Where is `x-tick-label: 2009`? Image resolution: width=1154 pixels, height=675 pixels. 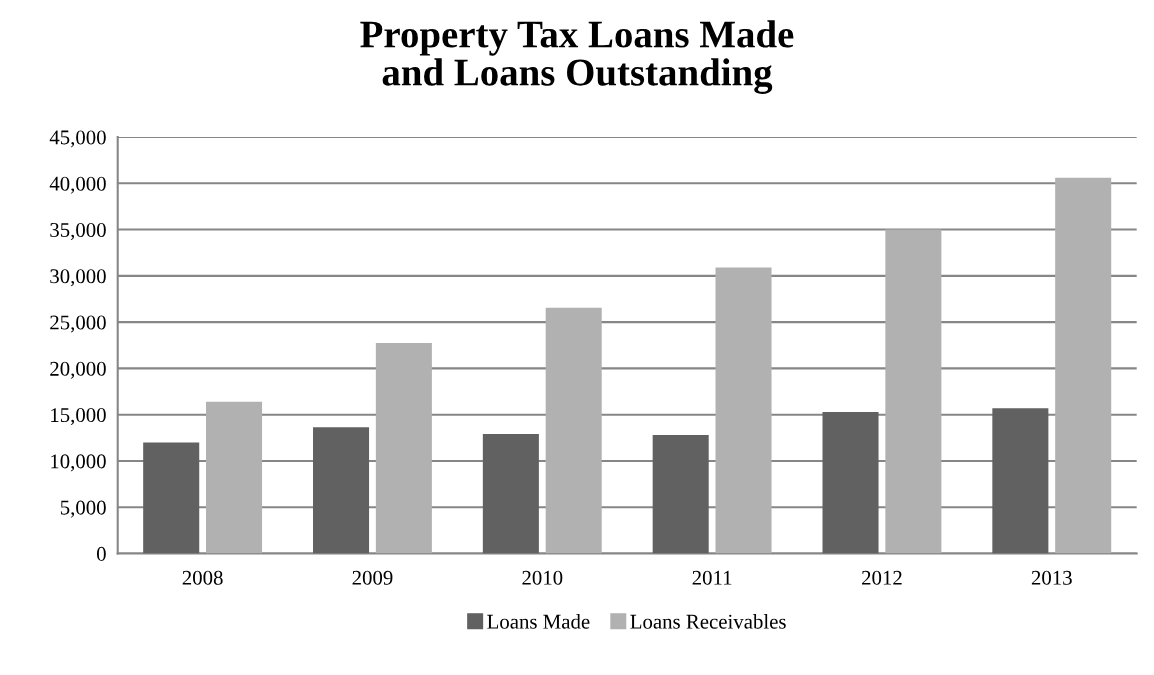 x-tick-label: 2009 is located at coordinates (372, 577).